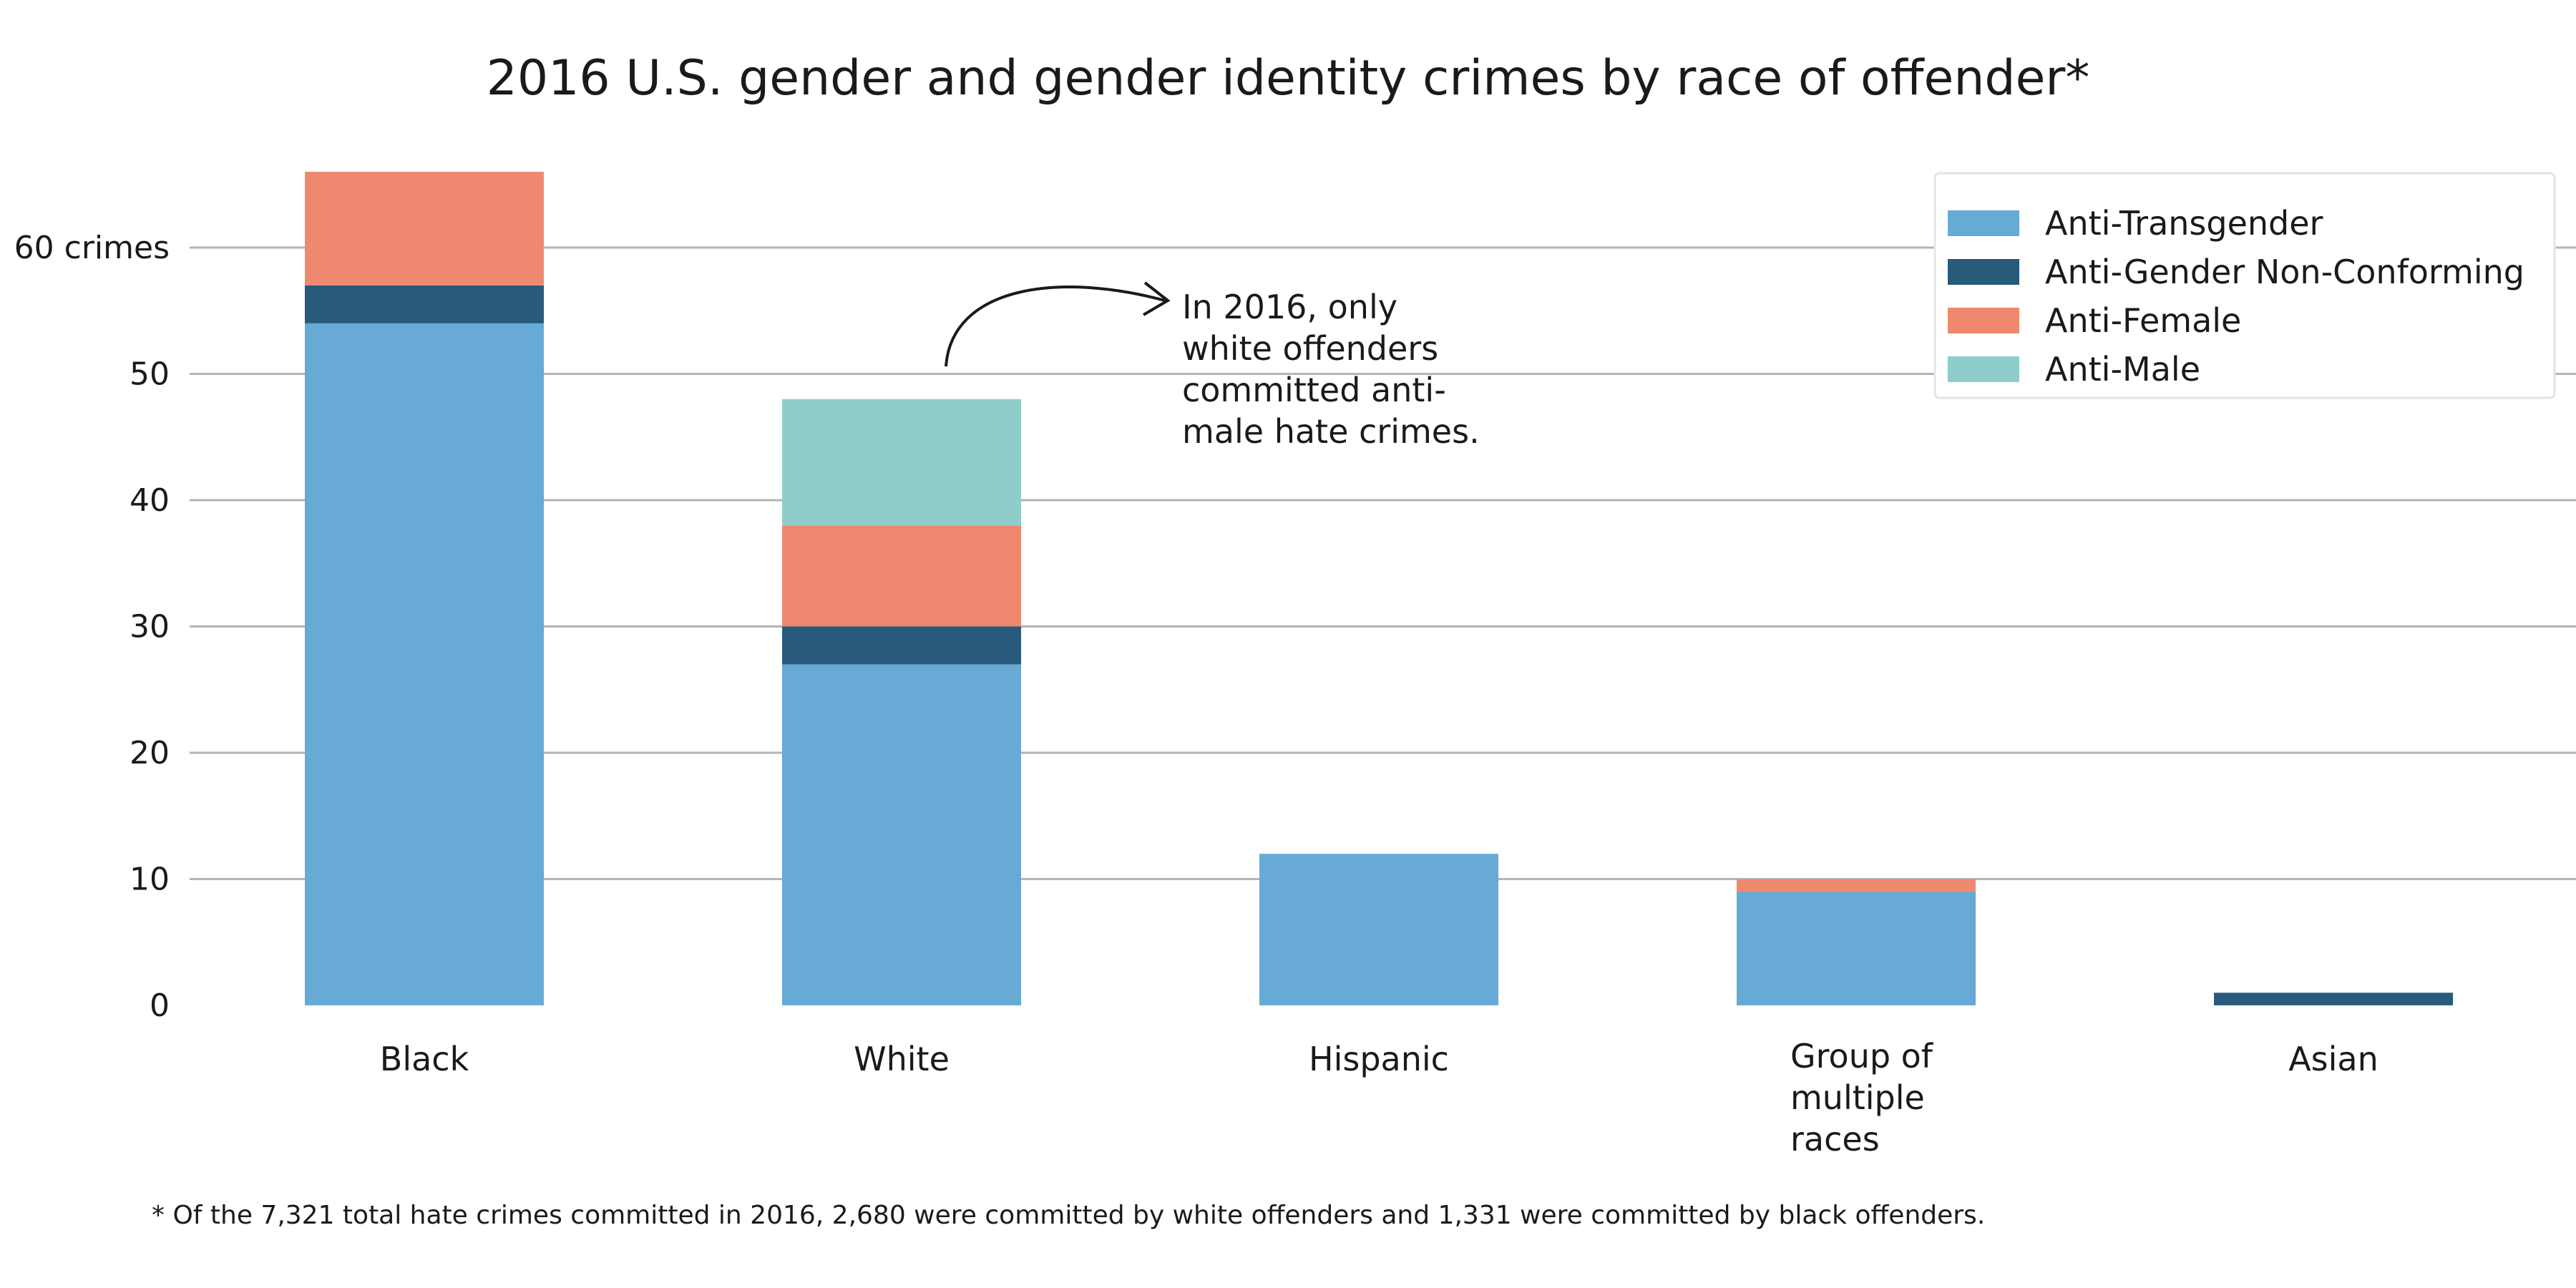  What do you see at coordinates (901, 462) in the screenshot?
I see `bar-white-anti-male` at bounding box center [901, 462].